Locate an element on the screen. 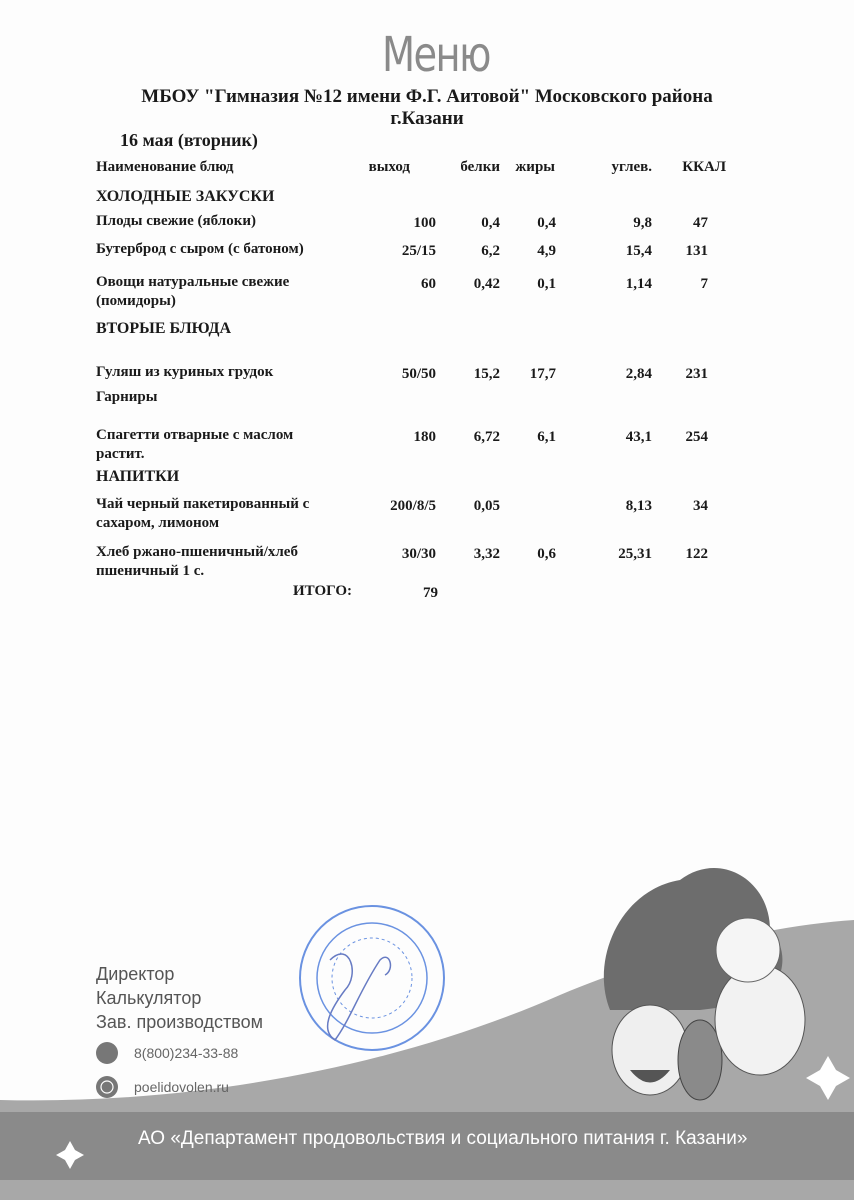  dish-name: Овощи натуральные свежие is located at coordinates (193, 282).